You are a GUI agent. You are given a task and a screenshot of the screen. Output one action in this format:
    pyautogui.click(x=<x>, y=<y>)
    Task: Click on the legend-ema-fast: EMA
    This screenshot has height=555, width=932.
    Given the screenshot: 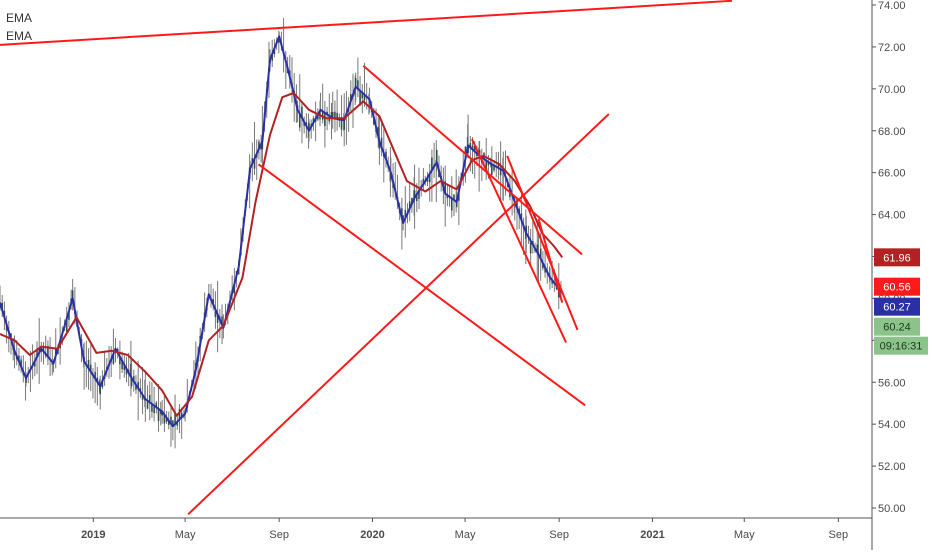 What is the action you would take?
    pyautogui.click(x=19, y=18)
    